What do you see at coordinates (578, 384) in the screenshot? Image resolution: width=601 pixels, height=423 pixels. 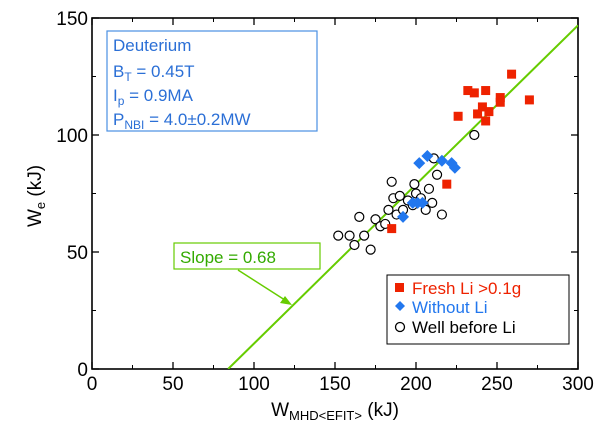 I see `x-tick-label: 300` at bounding box center [578, 384].